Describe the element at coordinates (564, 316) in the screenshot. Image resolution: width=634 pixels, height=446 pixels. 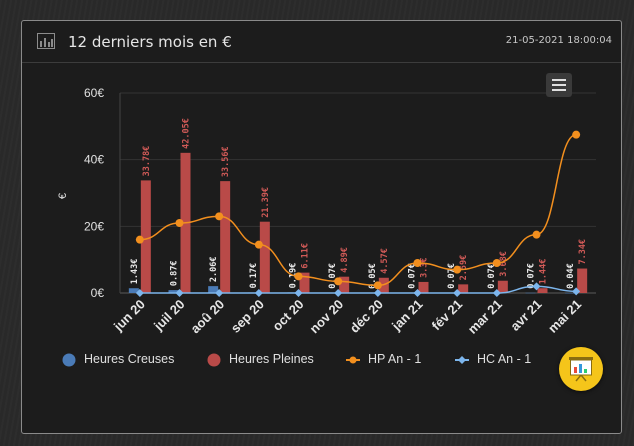
I see `x-tick-label: mai 21` at that location.